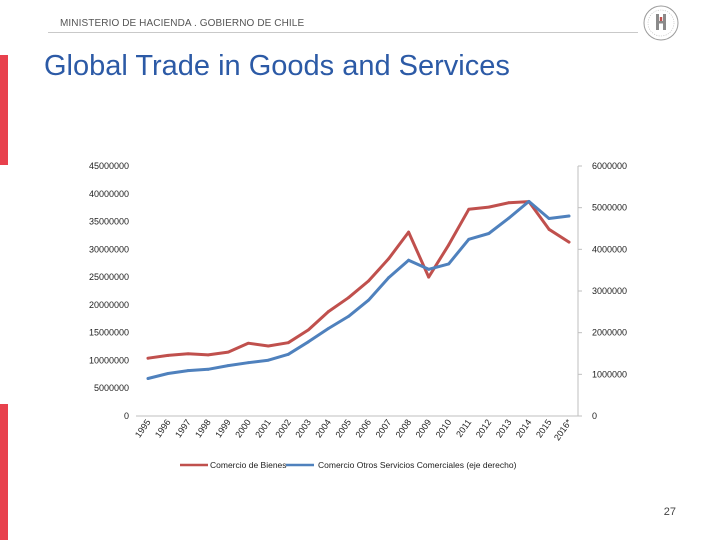 The width and height of the screenshot is (720, 540). Describe the element at coordinates (609, 374) in the screenshot. I see `right-axis-tick-label: 1000000` at that location.